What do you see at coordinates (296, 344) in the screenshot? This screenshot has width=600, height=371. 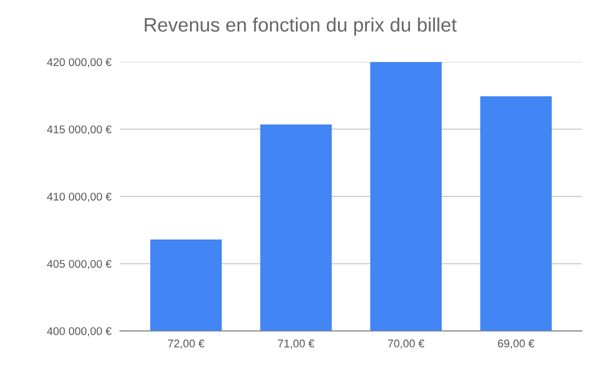 I see `x-tick-label: 71,00 €` at bounding box center [296, 344].